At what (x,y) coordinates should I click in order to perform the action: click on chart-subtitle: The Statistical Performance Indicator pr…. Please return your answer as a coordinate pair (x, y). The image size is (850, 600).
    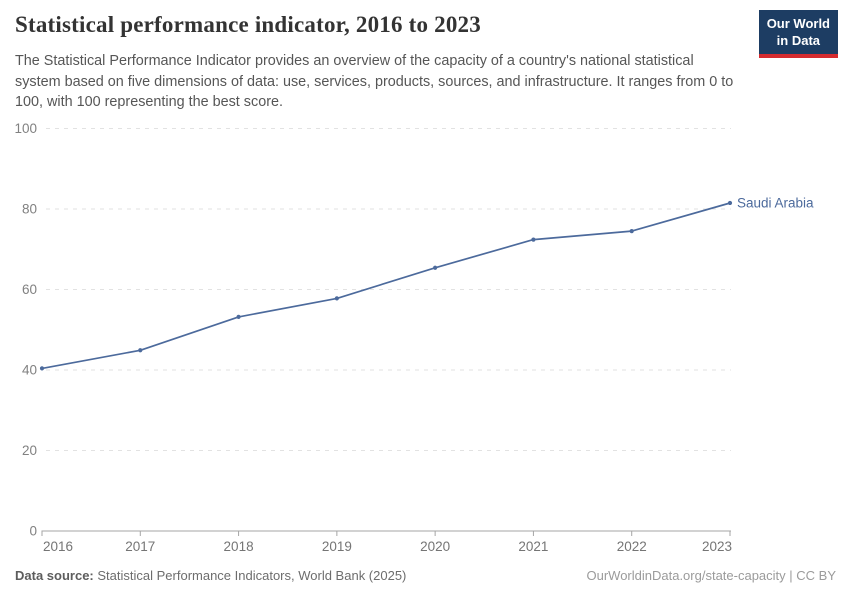
    Looking at the image, I should click on (374, 82).